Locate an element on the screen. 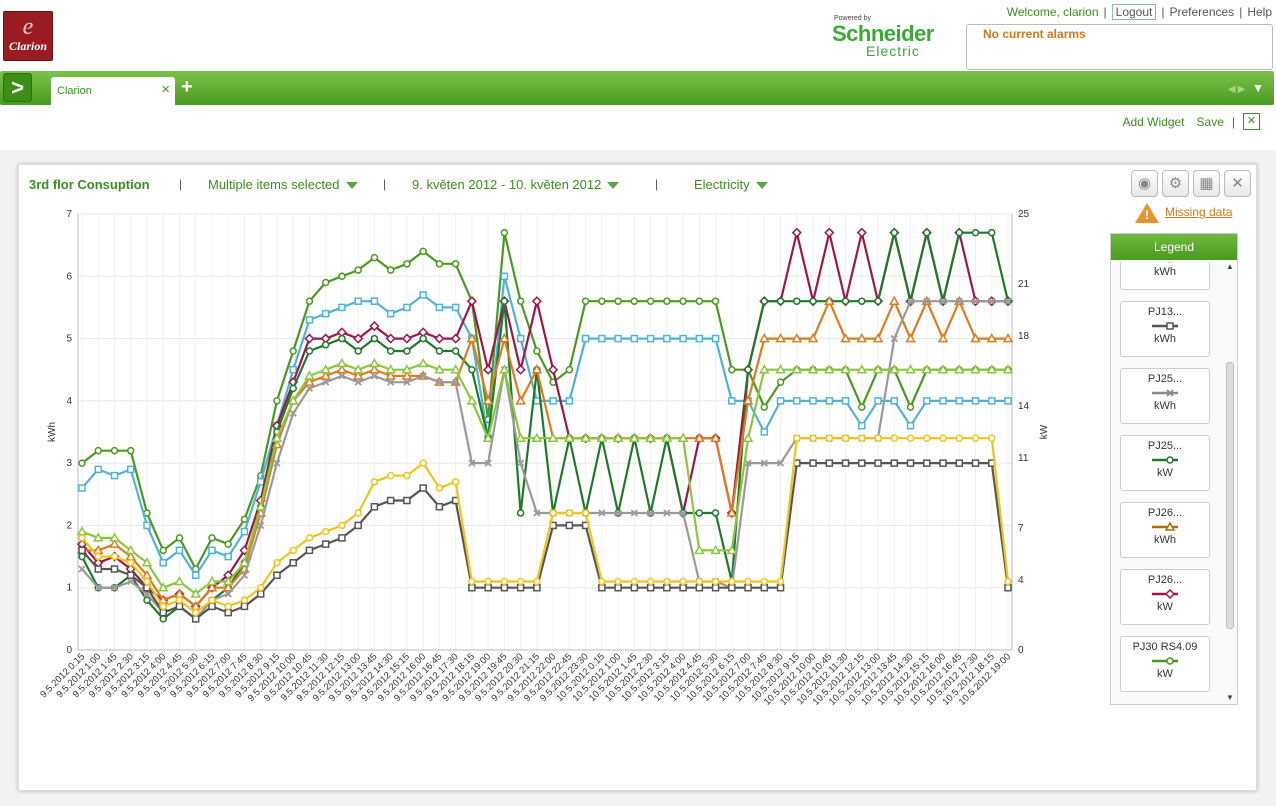 Image resolution: width=1276 pixels, height=806 pixels. save-link: Save is located at coordinates (1210, 121).